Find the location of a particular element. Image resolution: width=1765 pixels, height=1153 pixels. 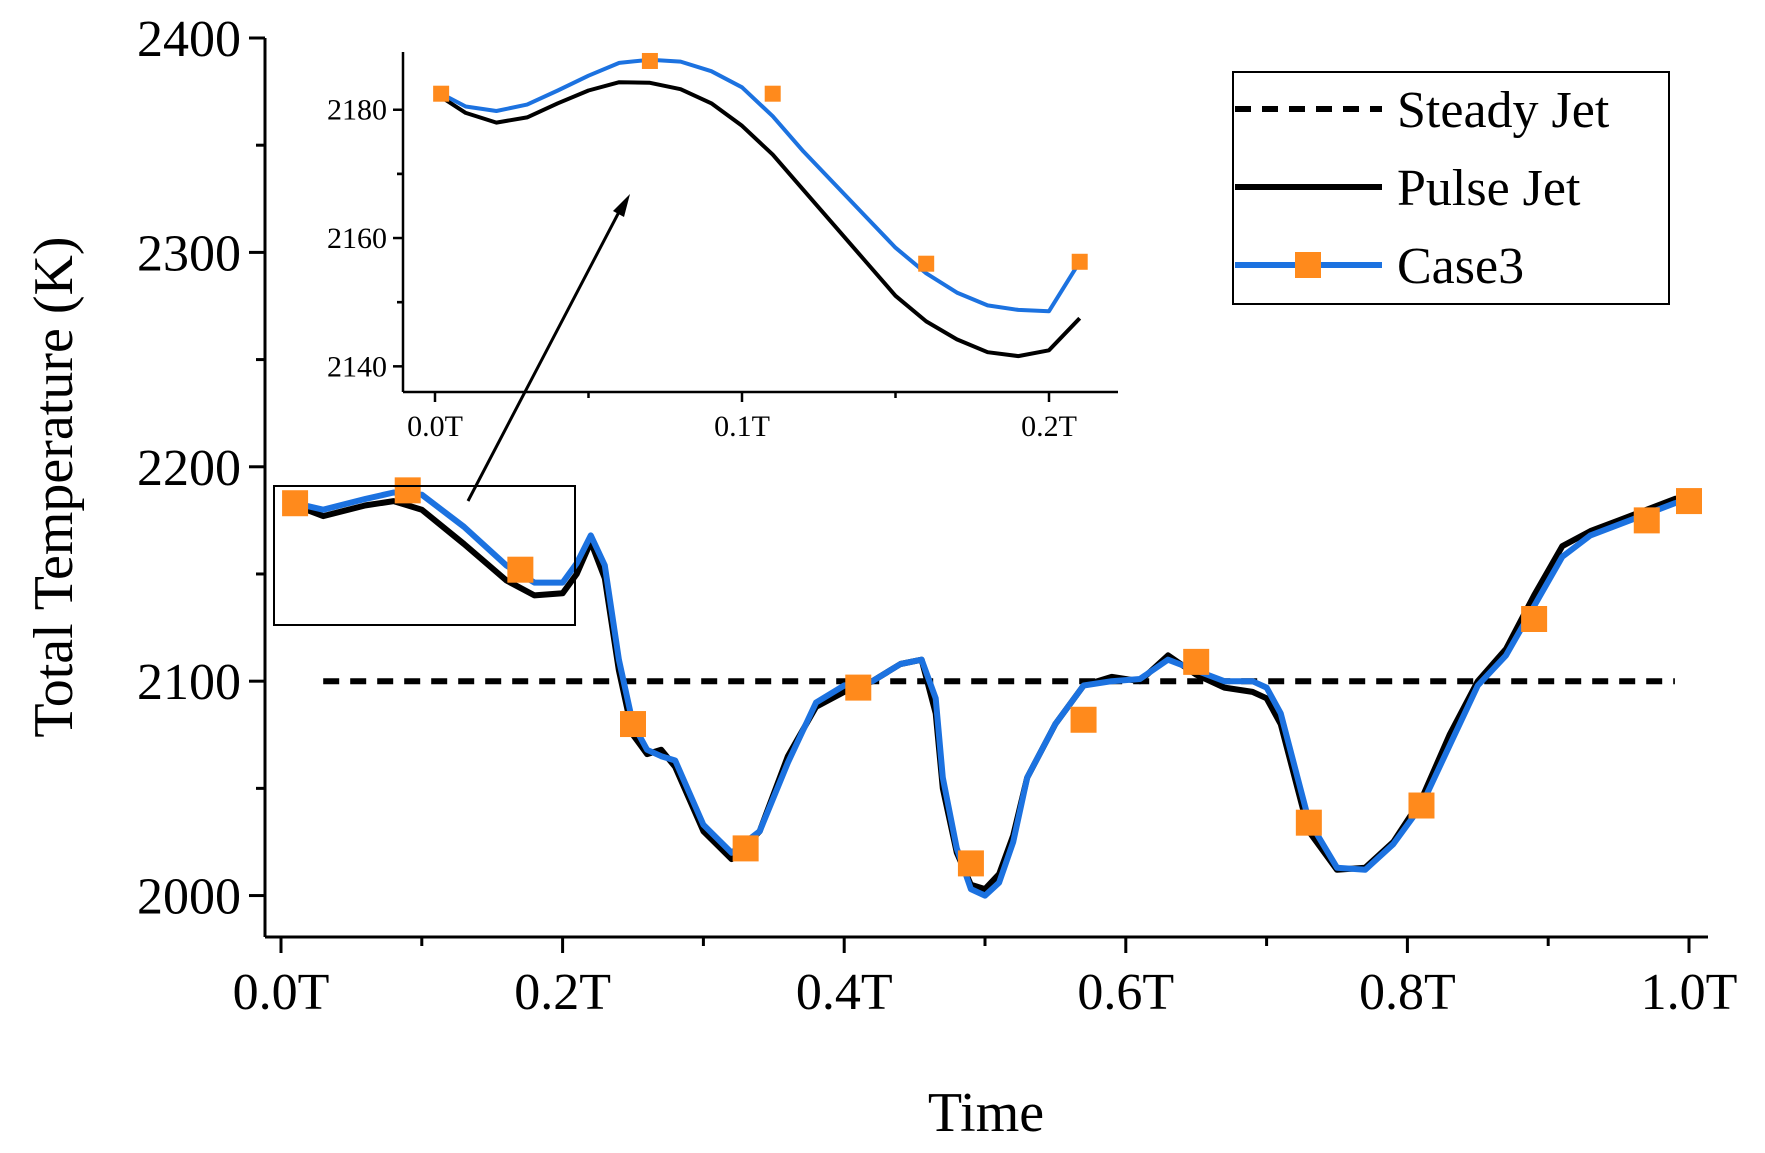

inset-x-tick-label: 0.2T is located at coordinates (1049, 426).